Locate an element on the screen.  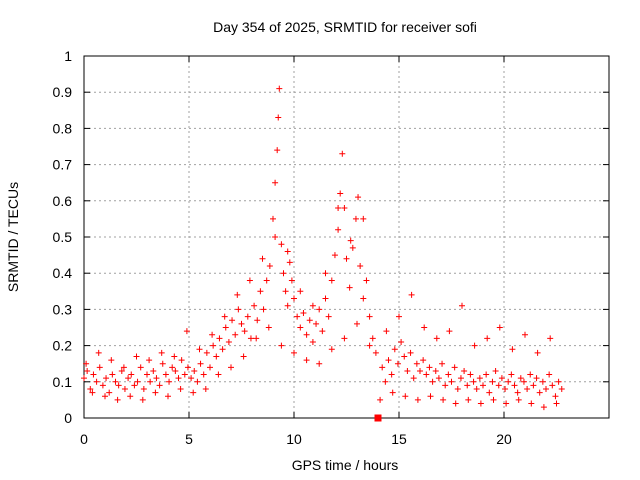
x-tick-label: 10 is located at coordinates (294, 439).